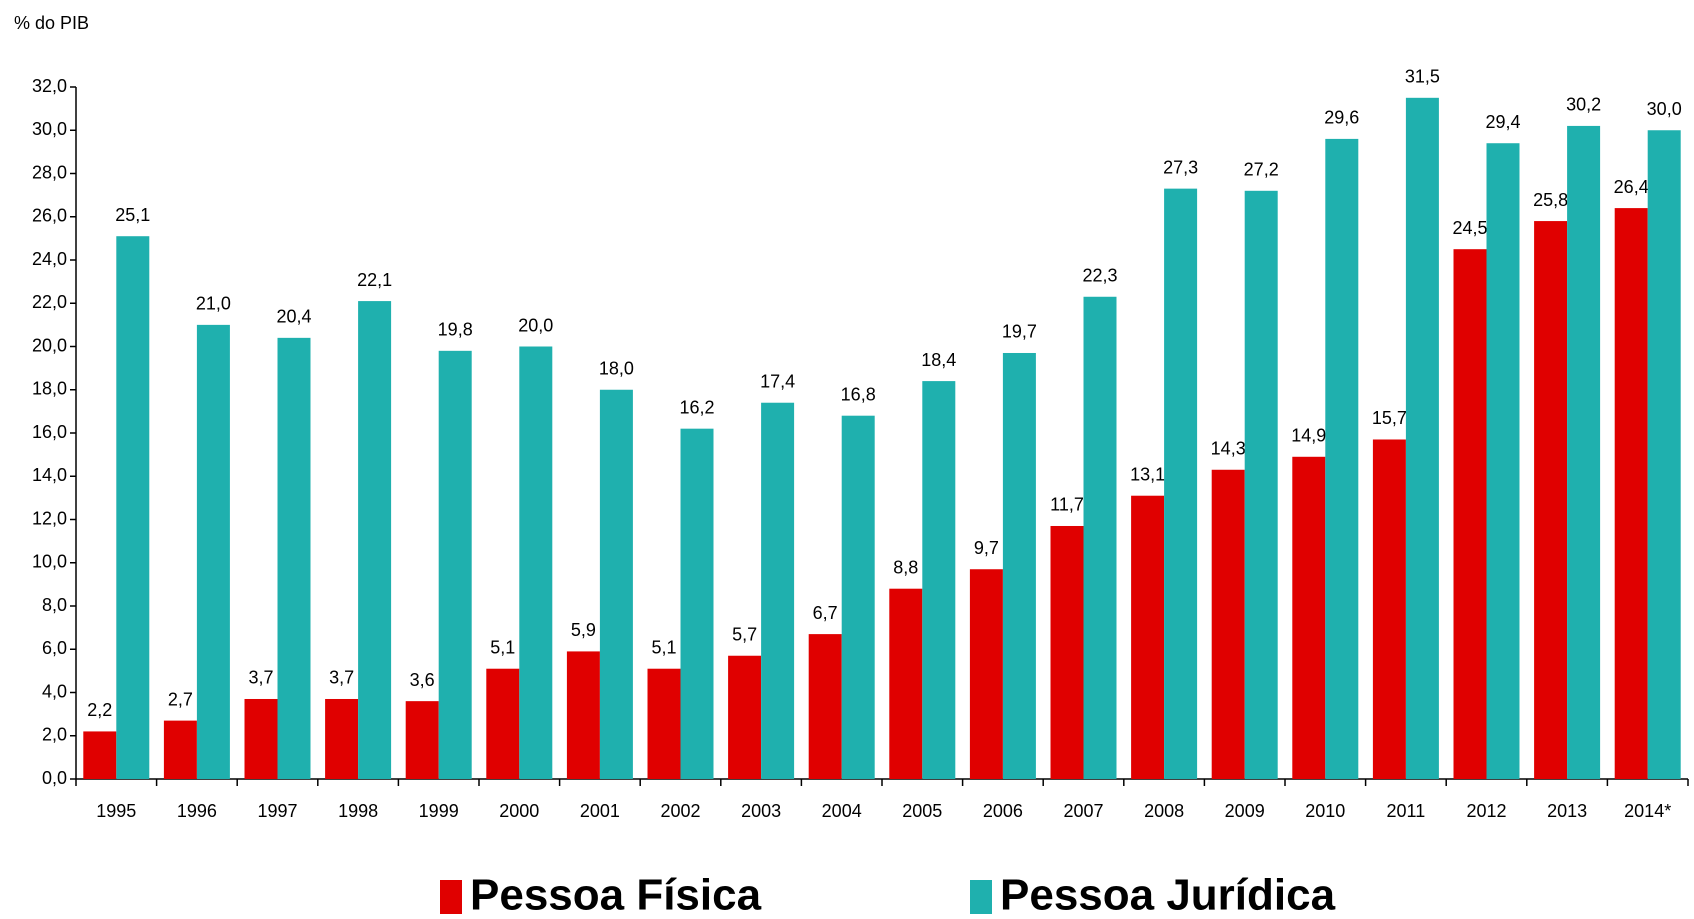 Image resolution: width=1694 pixels, height=919 pixels. I want to click on y-tick-label: 16,0, so click(49, 432).